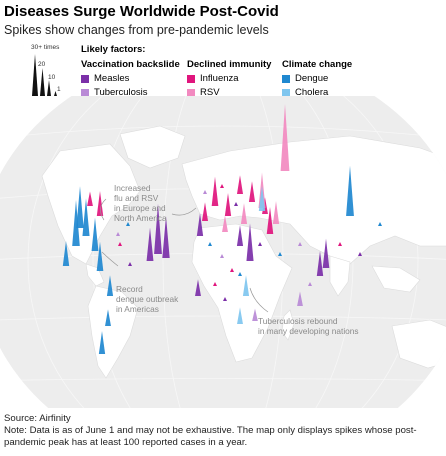 Image resolution: width=446 pixels, height=456 pixels. What do you see at coordinates (340, 276) in the screenshot?
I see `india` at bounding box center [340, 276].